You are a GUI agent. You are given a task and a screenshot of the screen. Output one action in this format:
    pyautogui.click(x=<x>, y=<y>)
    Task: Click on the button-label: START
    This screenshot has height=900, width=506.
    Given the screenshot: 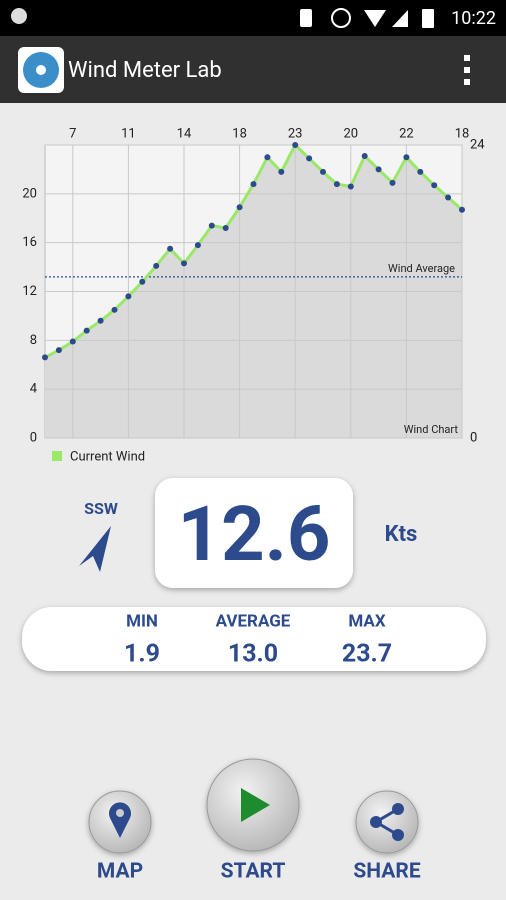 What is the action you would take?
    pyautogui.click(x=253, y=872)
    